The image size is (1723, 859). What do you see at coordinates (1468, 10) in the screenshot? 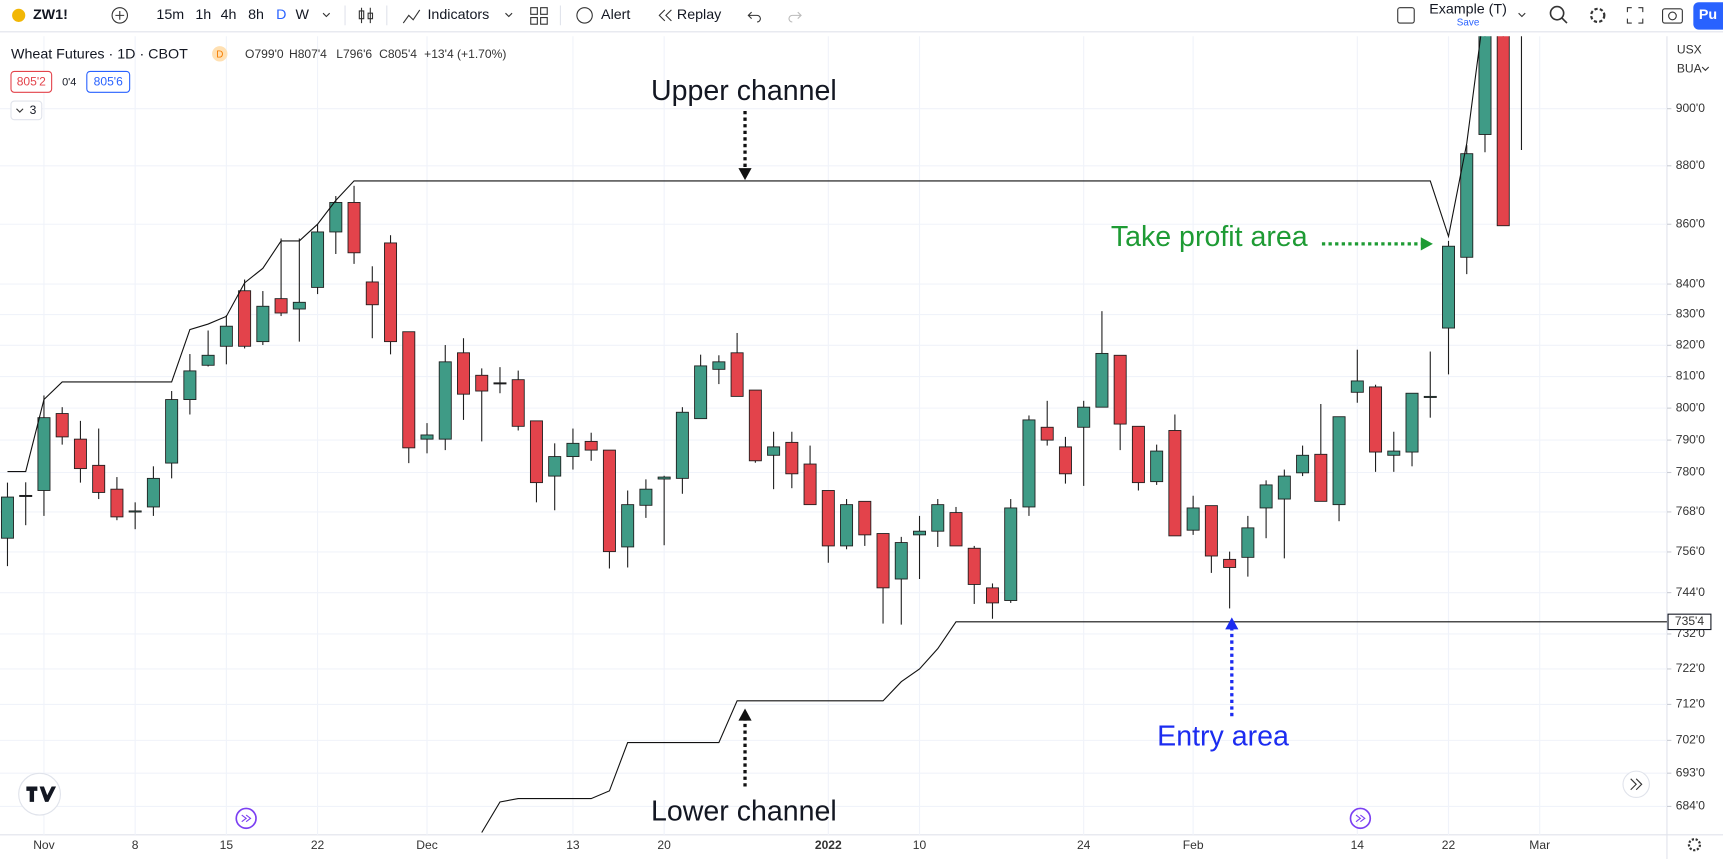
I see `layout-name: Example (T)` at bounding box center [1468, 10].